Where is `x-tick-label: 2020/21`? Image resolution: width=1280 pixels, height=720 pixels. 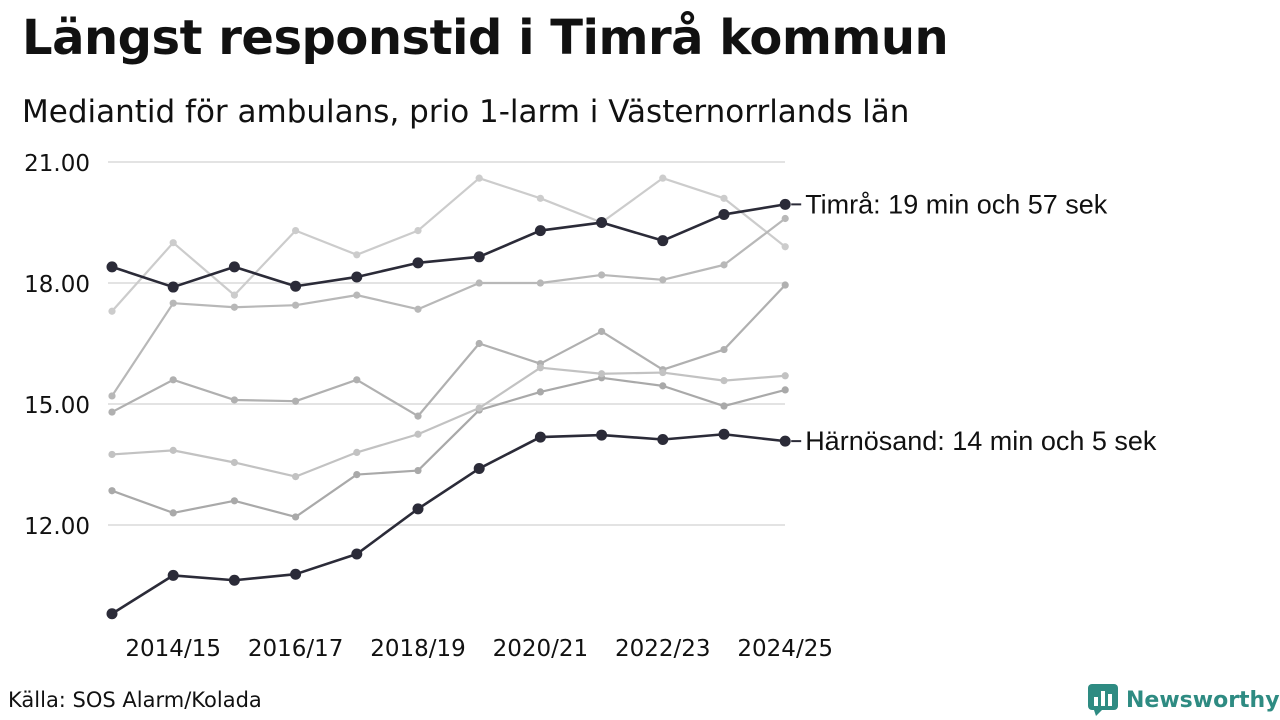
x-tick-label: 2020/21 is located at coordinates (541, 649).